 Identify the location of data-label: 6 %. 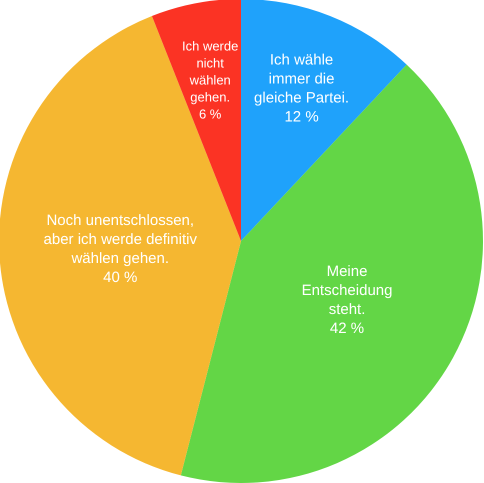
(210, 113).